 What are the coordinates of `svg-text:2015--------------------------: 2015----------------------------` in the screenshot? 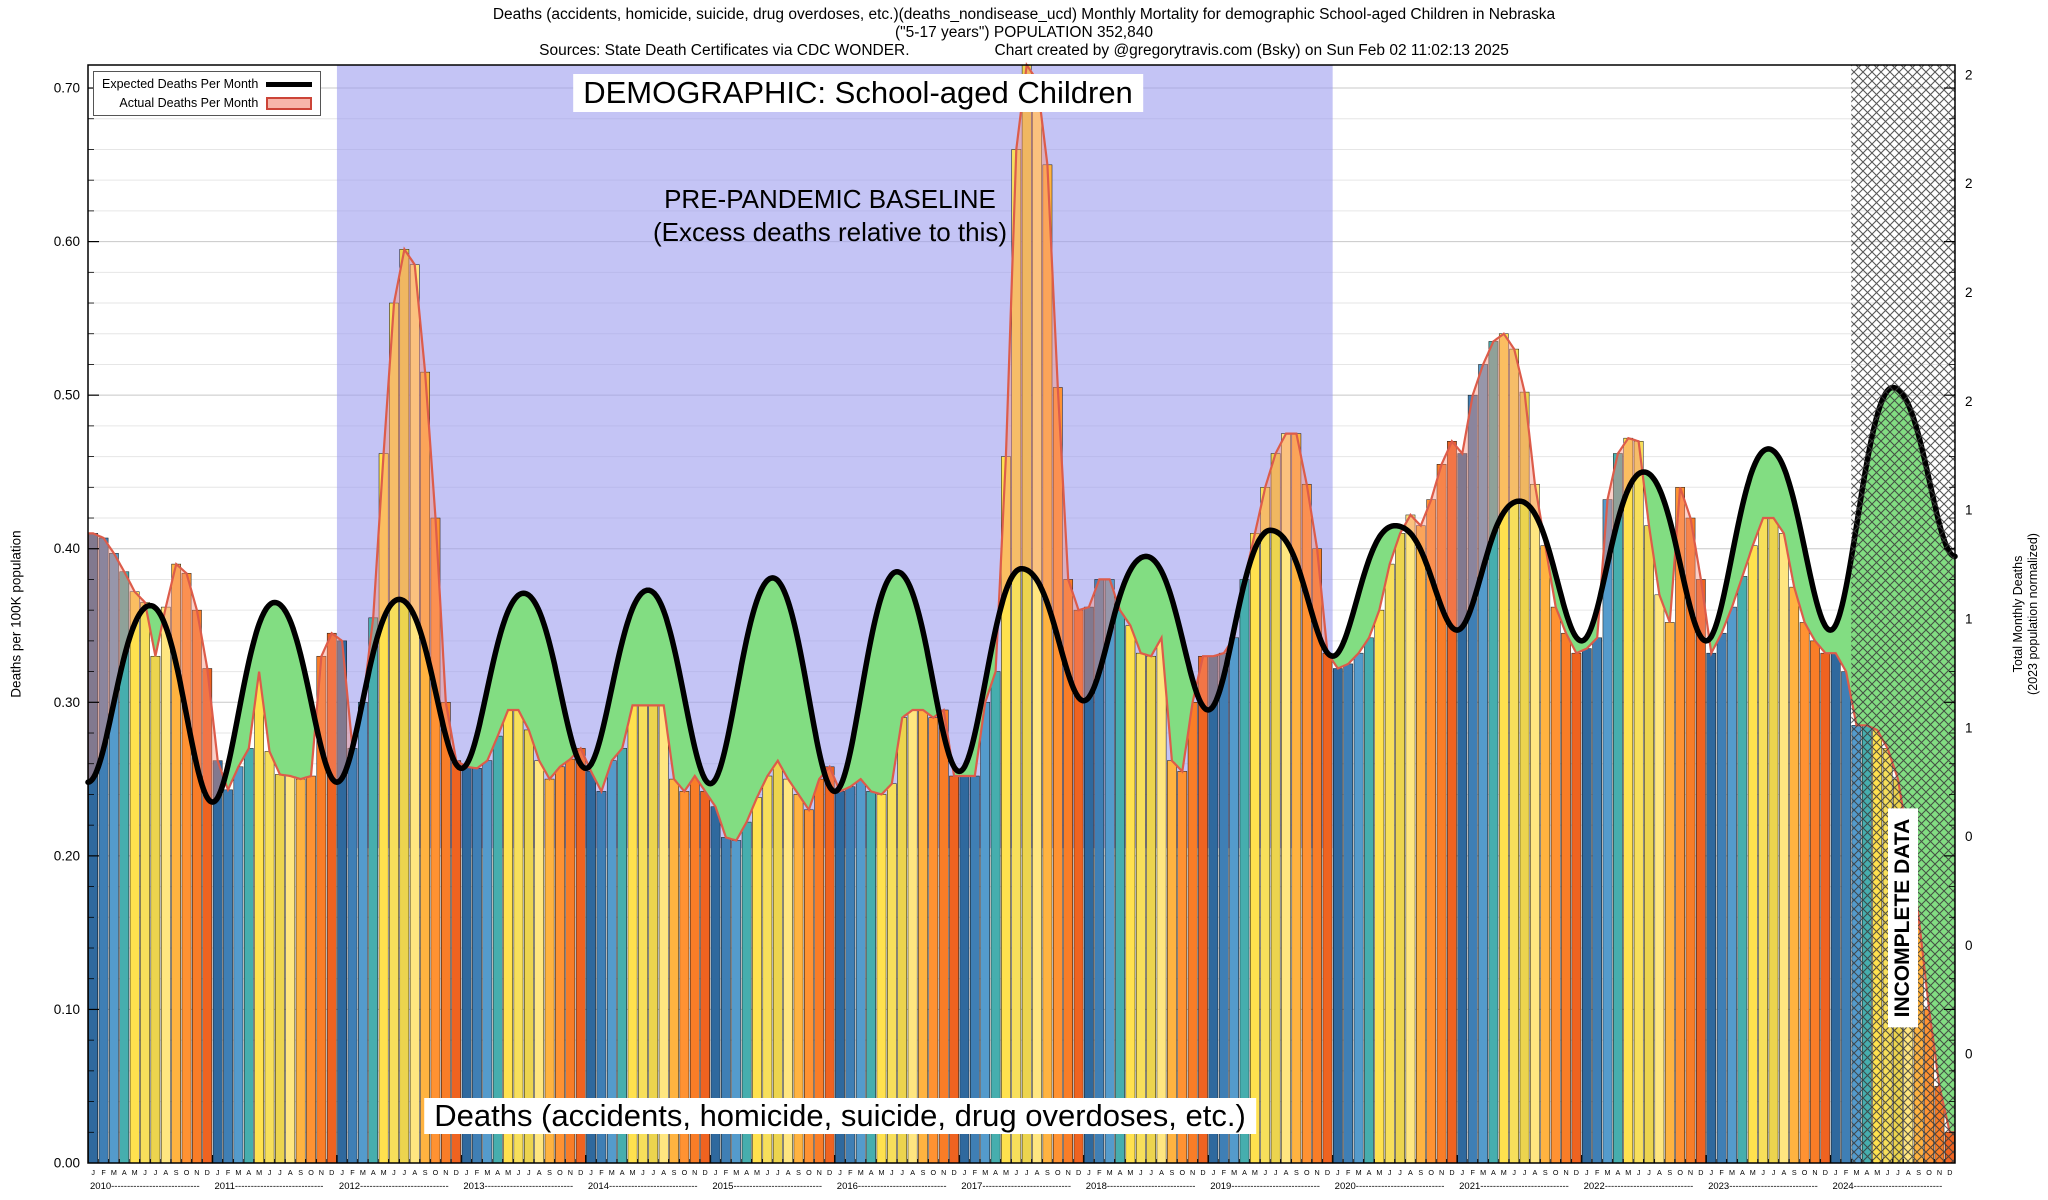 It's located at (767, 1186).